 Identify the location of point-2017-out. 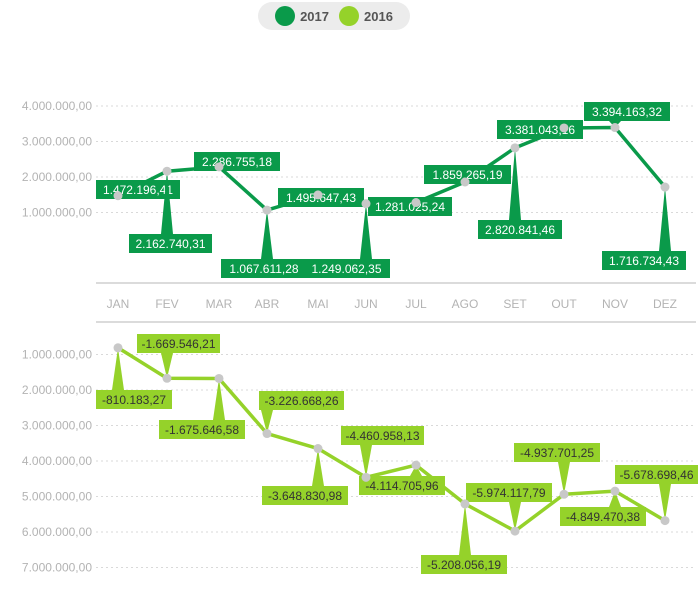
(564, 128).